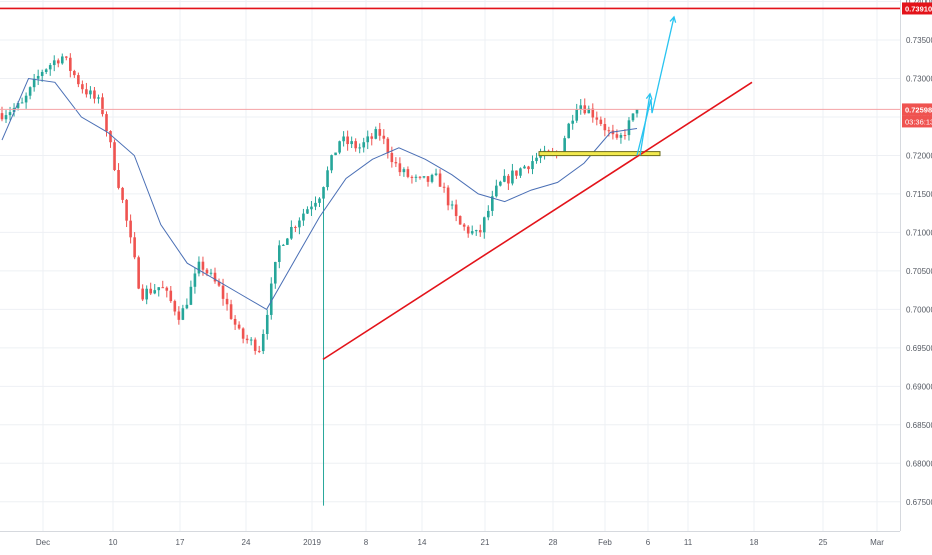  What do you see at coordinates (553, 542) in the screenshot?
I see `x-tick-label: 28` at bounding box center [553, 542].